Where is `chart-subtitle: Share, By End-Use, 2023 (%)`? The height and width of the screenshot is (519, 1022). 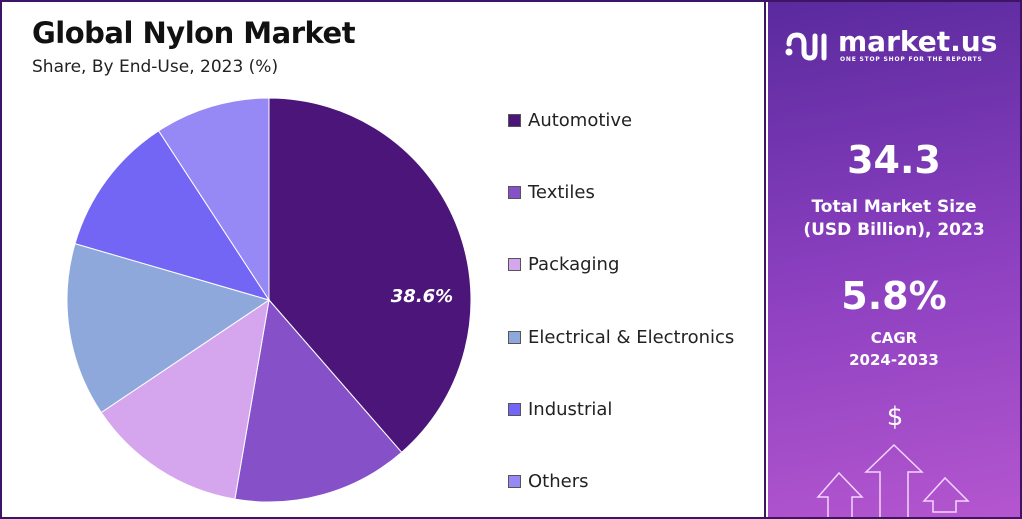
chart-subtitle: Share, By End-Use, 2023 (%) is located at coordinates (155, 67).